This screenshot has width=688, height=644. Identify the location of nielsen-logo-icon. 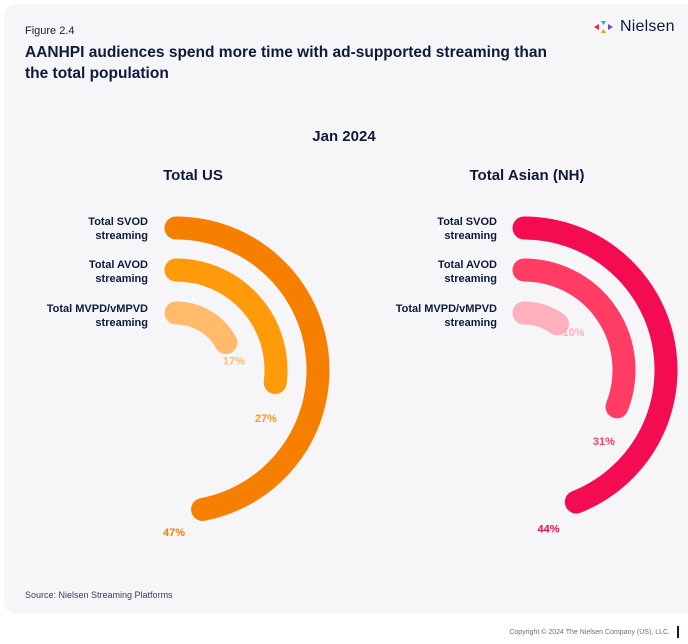
(603, 27).